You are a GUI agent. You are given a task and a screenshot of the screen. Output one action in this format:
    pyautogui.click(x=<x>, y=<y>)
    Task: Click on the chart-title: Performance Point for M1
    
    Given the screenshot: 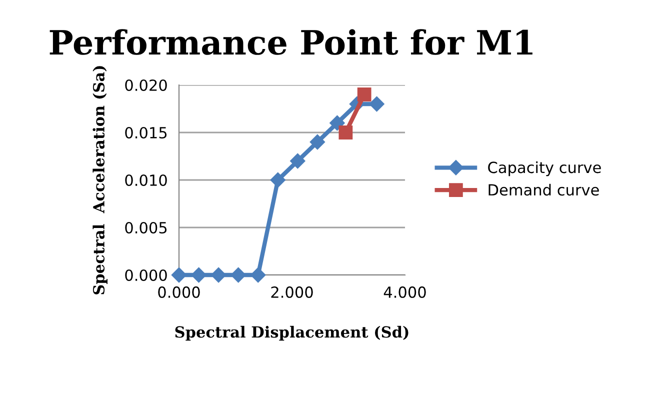 What is the action you would take?
    pyautogui.click(x=291, y=42)
    